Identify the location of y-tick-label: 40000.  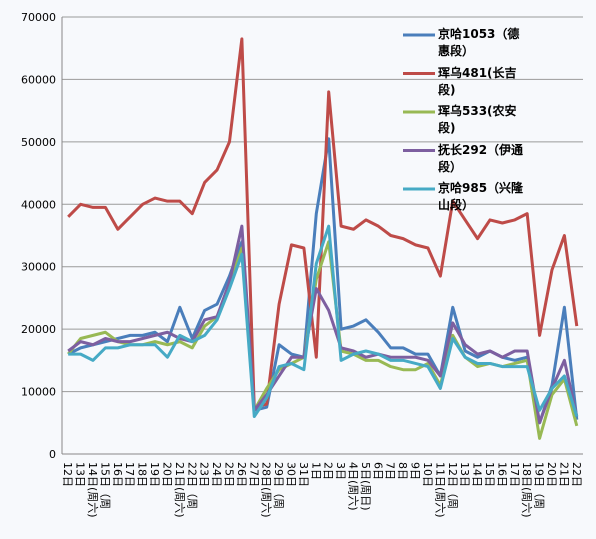
(38, 204).